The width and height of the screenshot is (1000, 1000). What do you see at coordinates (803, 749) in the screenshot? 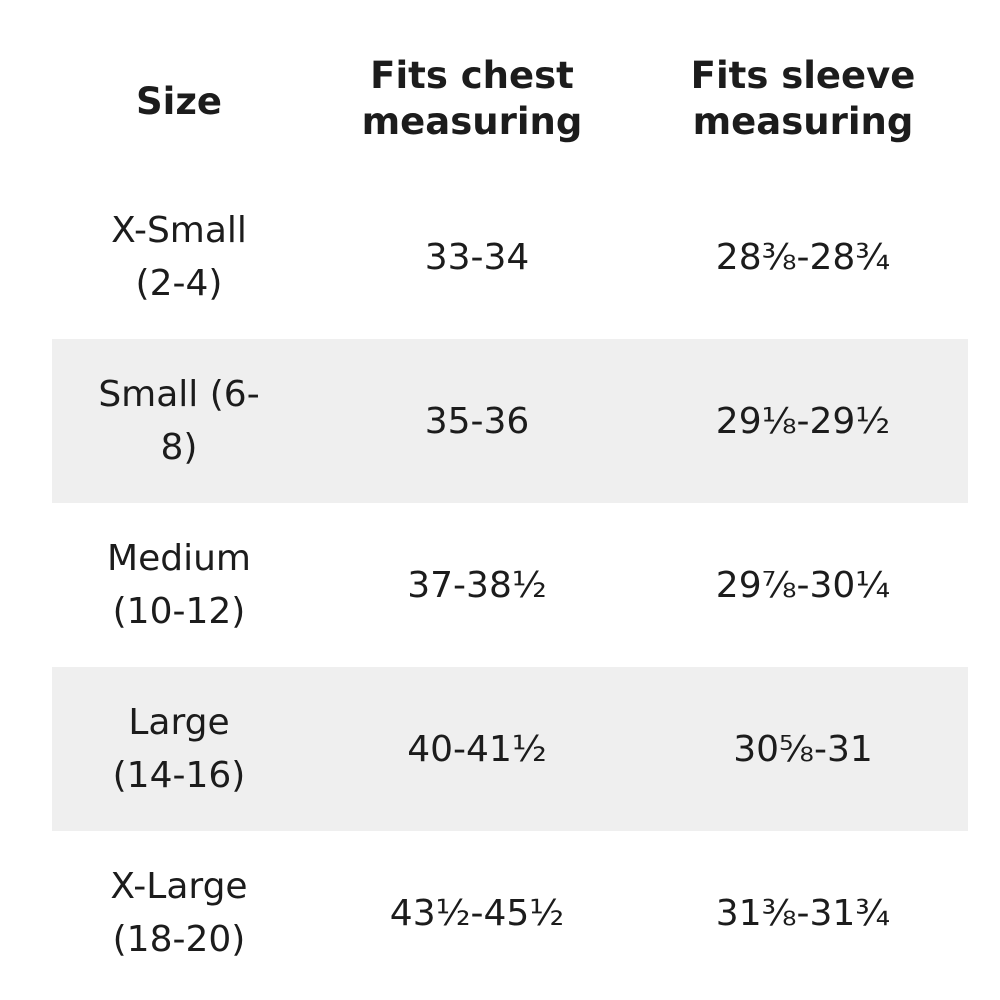
I see `sleeve-cell: 30⅝-31` at bounding box center [803, 749].